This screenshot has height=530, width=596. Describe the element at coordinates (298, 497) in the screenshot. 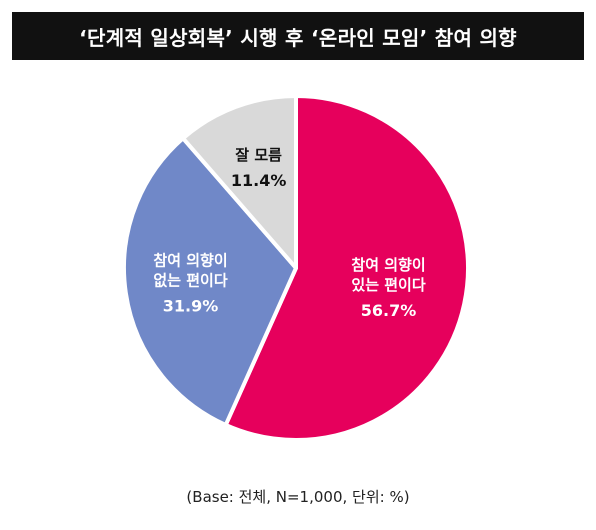

I see `chart-footnote: (Base: 전체, N=1,000, 단위: %)` at that location.